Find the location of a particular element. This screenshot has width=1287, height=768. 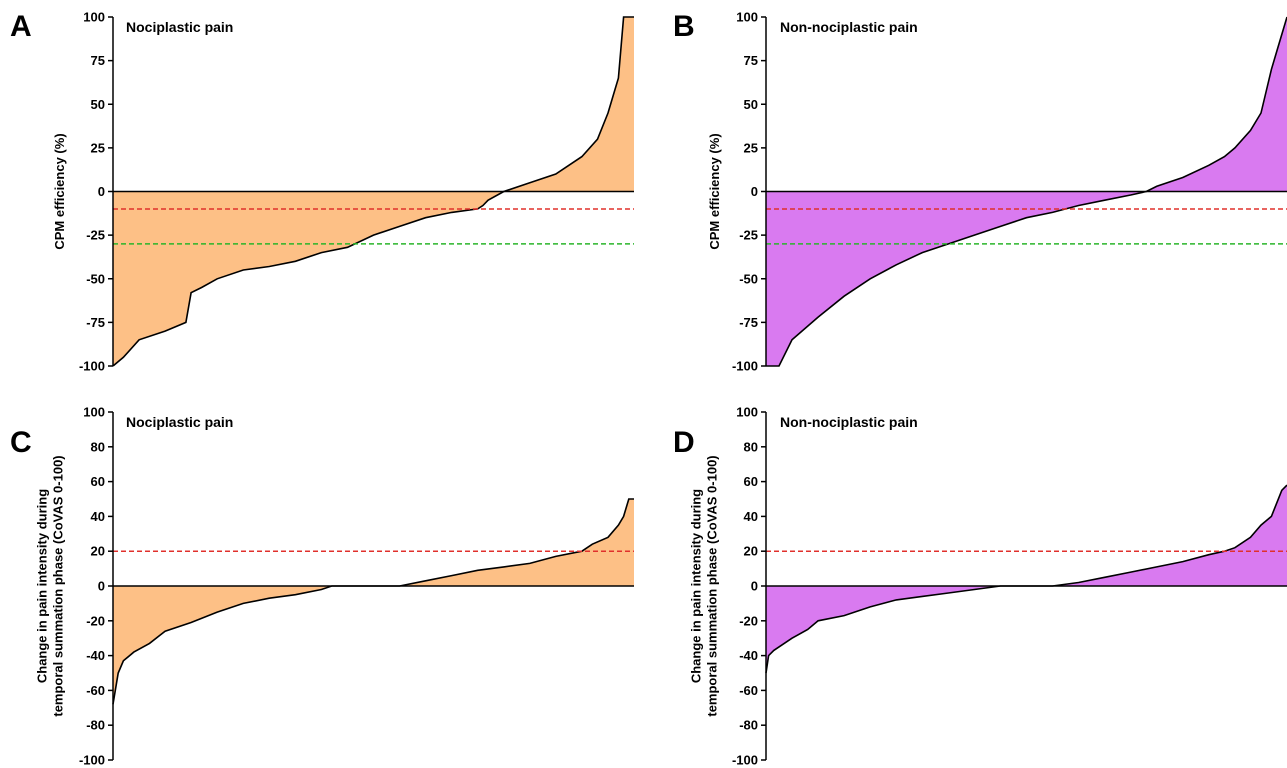

panel-letter: C is located at coordinates (21, 442).